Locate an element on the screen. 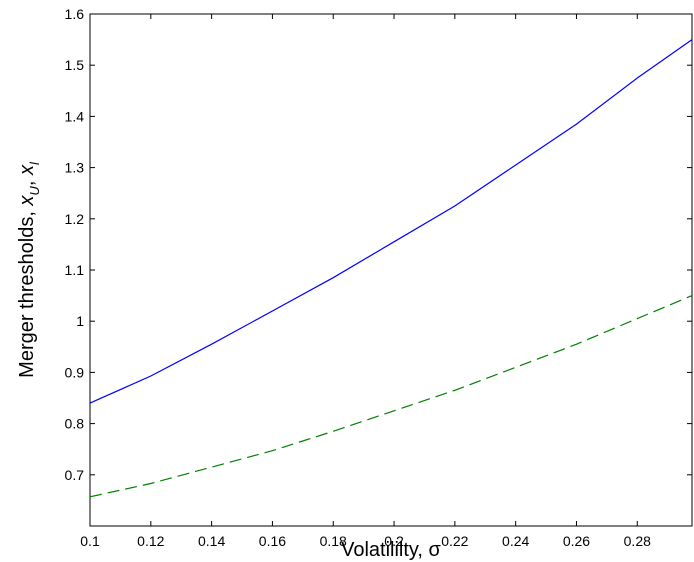 The width and height of the screenshot is (694, 562). x-tick-label: 0.26 is located at coordinates (576, 541).